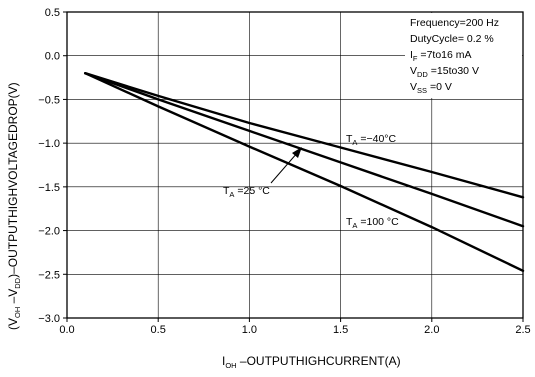  Describe the element at coordinates (52, 57) in the screenshot. I see `y-tick-label: 0.0` at that location.